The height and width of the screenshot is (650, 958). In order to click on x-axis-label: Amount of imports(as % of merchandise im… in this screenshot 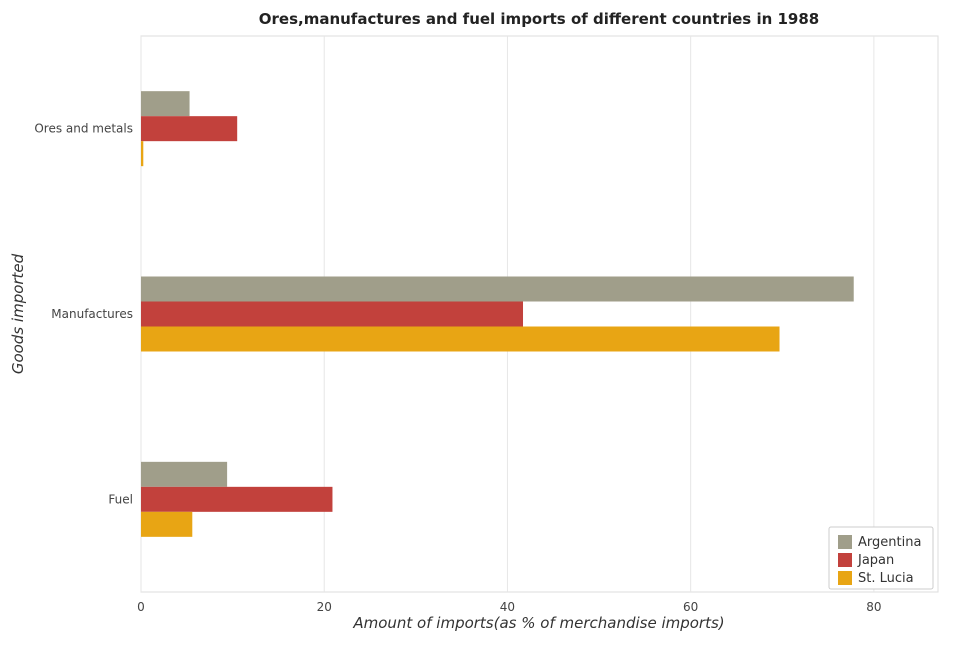, I will do `click(538, 623)`.